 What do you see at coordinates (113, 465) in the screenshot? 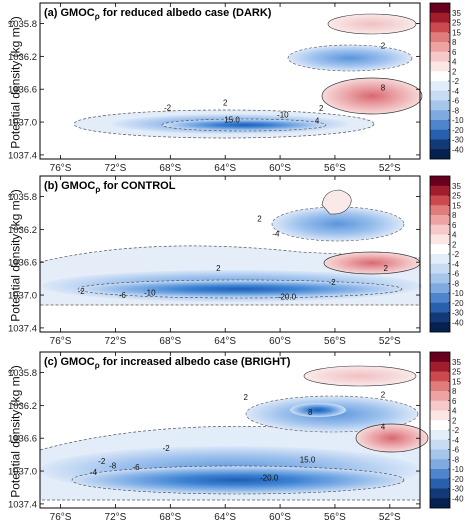
I see `contour-label: -8` at bounding box center [113, 465].